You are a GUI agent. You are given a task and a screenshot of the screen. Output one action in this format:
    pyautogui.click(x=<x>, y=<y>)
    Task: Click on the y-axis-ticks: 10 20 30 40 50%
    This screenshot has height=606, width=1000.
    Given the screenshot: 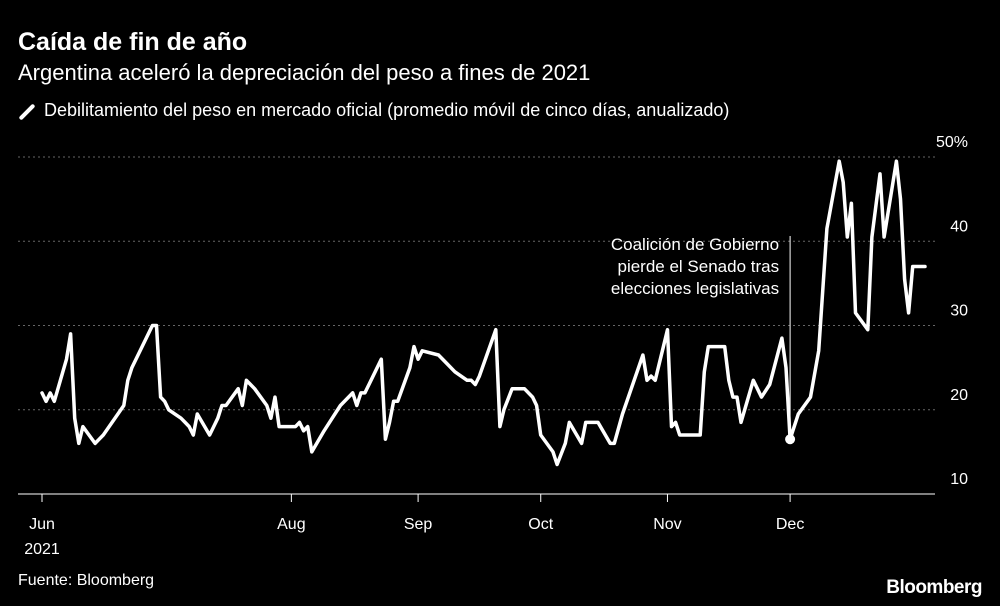 What is the action you would take?
    pyautogui.click(x=952, y=311)
    